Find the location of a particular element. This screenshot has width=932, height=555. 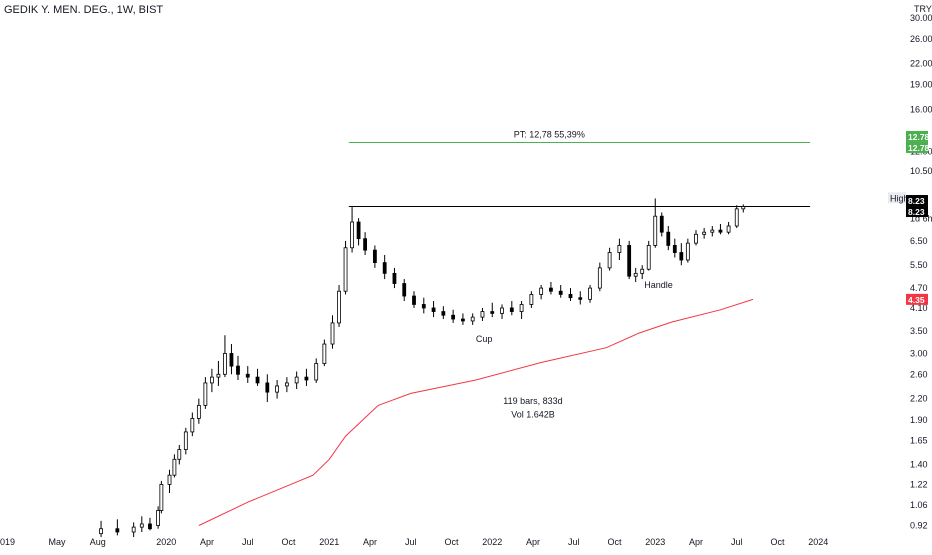

price-tick-label: 30.00 is located at coordinates (921, 18).